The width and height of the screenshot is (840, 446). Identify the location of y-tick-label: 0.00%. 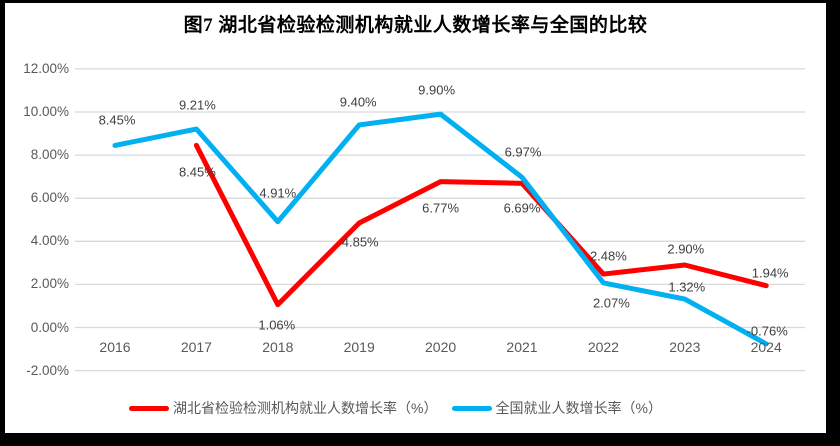
(49, 327).